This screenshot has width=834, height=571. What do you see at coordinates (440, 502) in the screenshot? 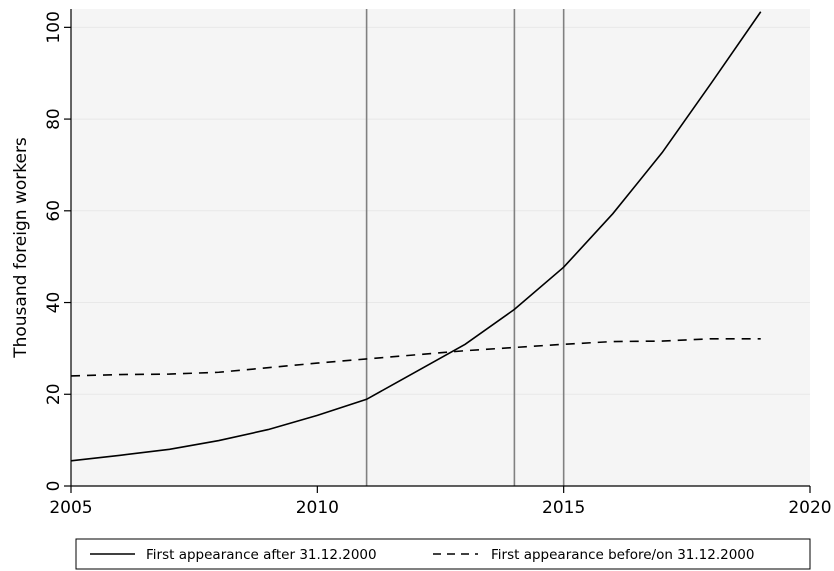
I see `x-ticks: 2005 2010 2015 2020` at bounding box center [440, 502].